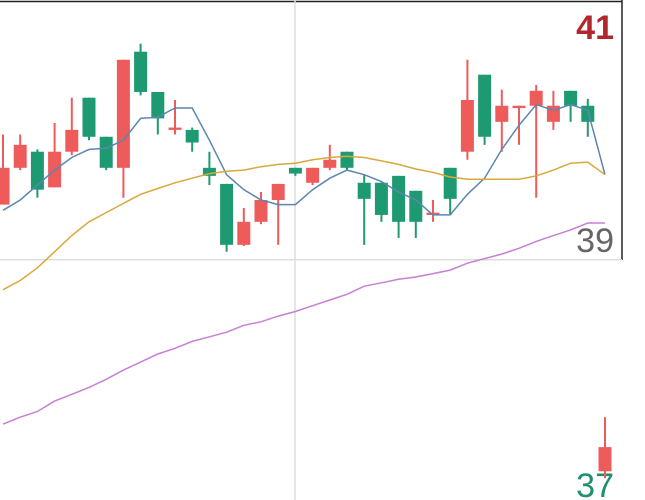 This screenshot has height=500, width=645. What do you see at coordinates (595, 483) in the screenshot?
I see `y-tick-label: 37` at bounding box center [595, 483].